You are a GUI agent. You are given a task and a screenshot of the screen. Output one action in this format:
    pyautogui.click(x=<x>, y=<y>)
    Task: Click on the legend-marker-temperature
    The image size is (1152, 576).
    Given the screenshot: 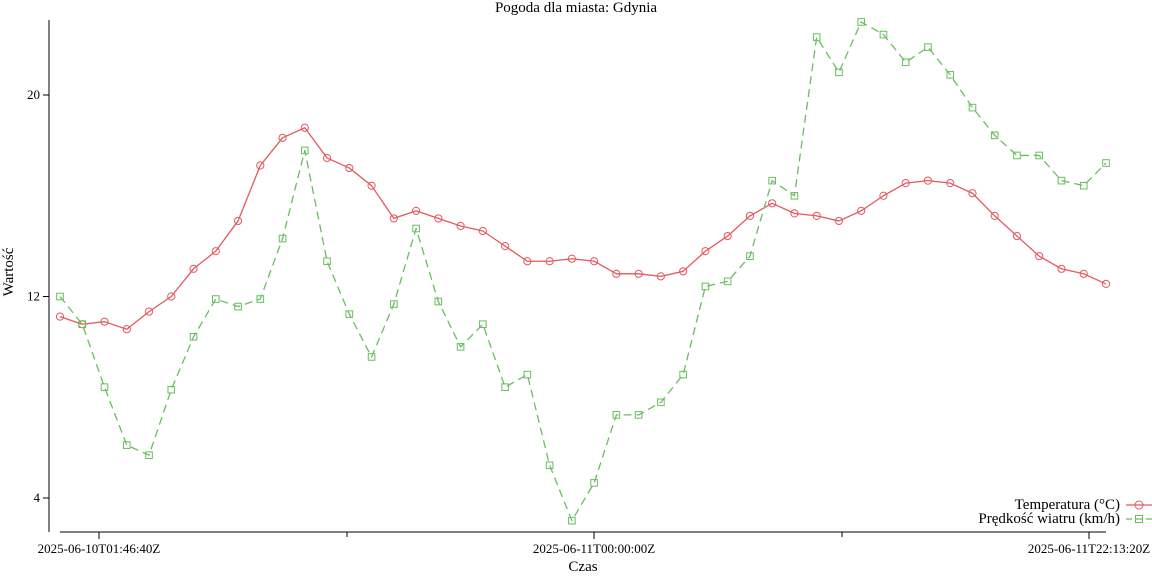 What is the action you would take?
    pyautogui.click(x=1139, y=505)
    